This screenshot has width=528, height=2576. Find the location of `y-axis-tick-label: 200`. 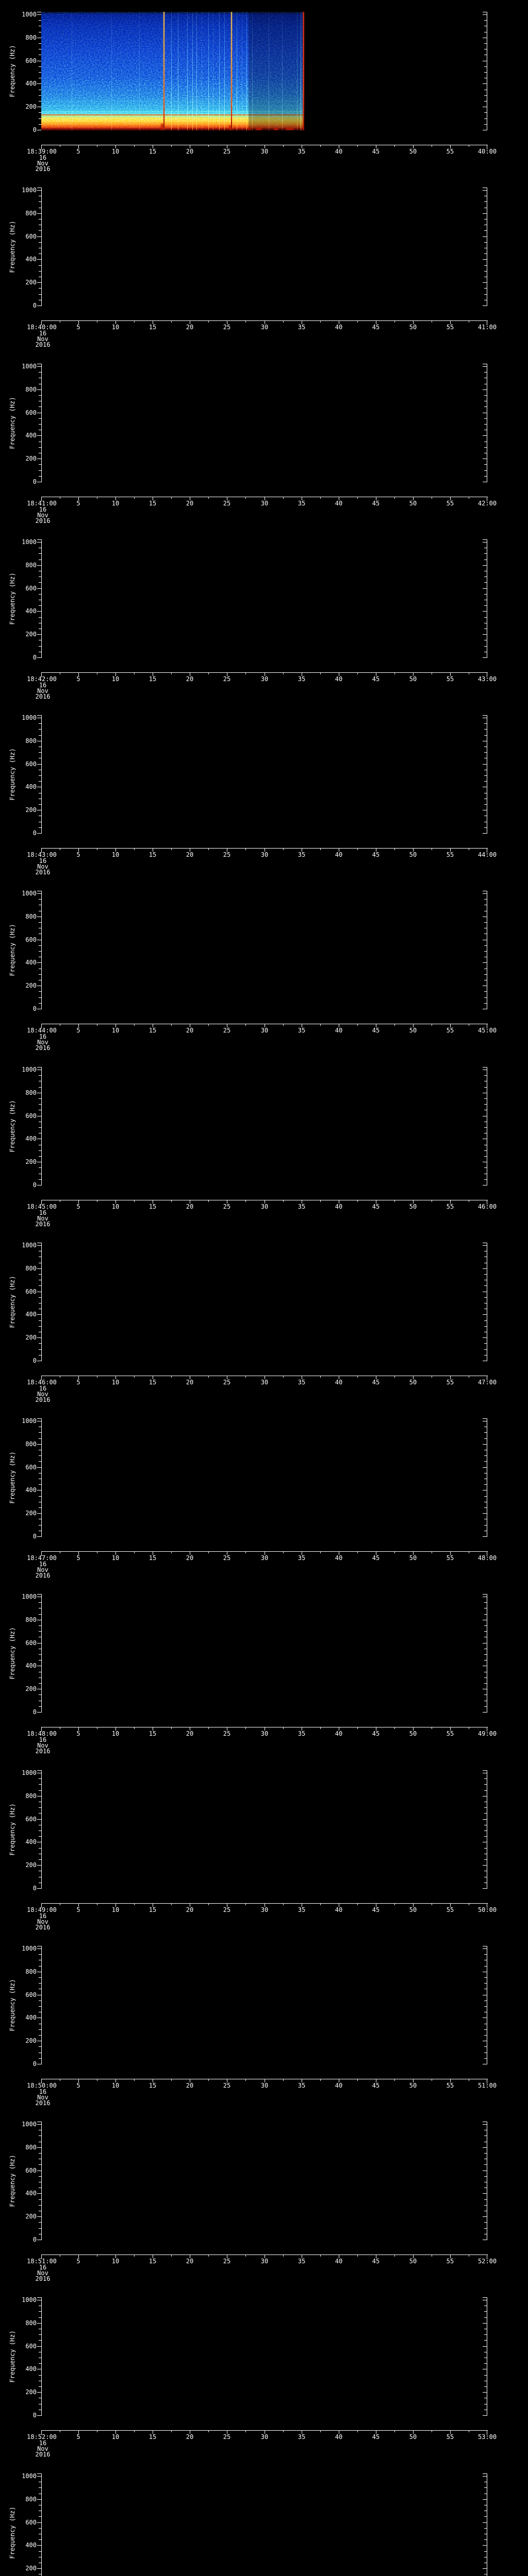

y-axis-tick-label: 200 is located at coordinates (31, 282).